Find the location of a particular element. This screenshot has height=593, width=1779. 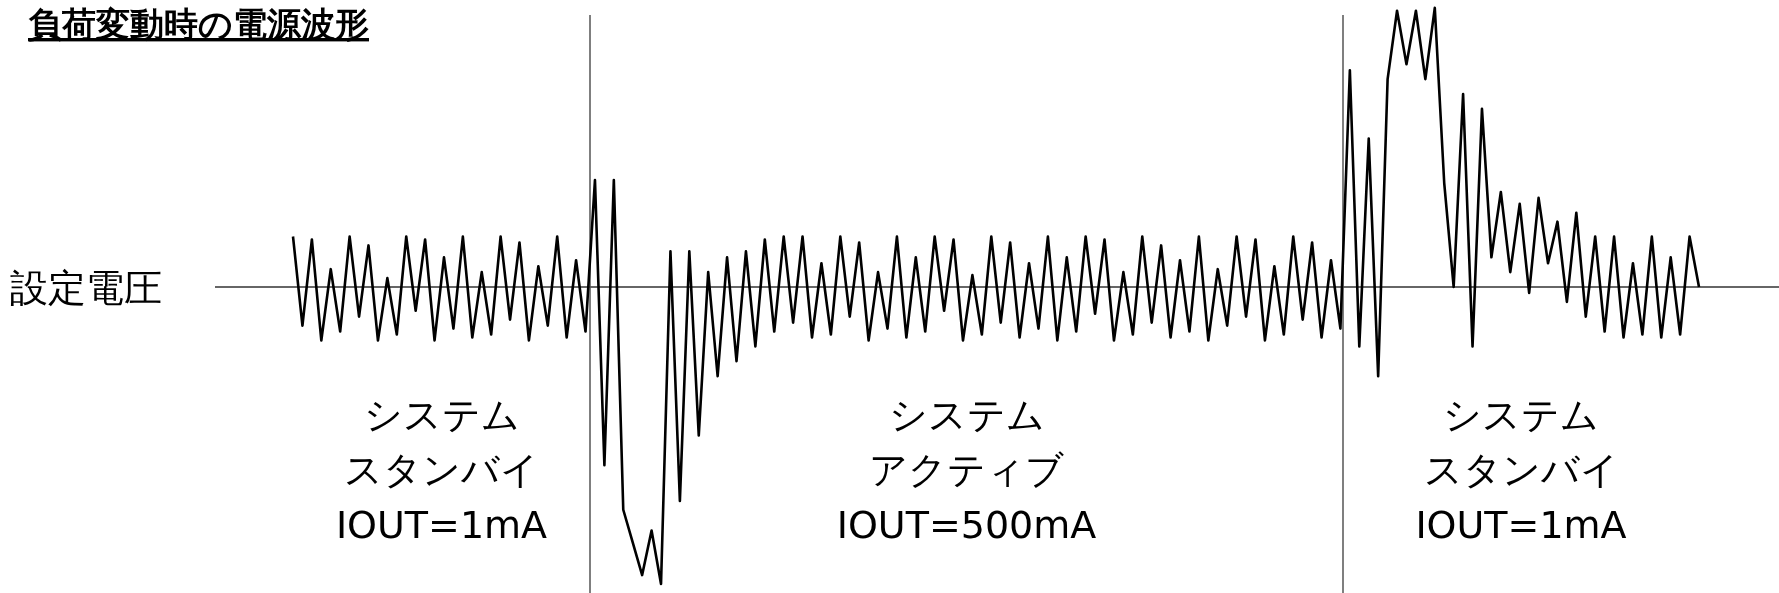

ref-line-label: 設定電圧 is located at coordinates (86, 287).